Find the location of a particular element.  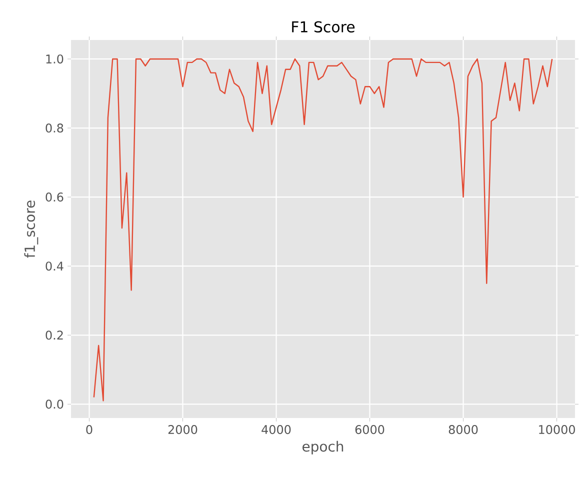

x-tick-label: 10000 is located at coordinates (557, 429).